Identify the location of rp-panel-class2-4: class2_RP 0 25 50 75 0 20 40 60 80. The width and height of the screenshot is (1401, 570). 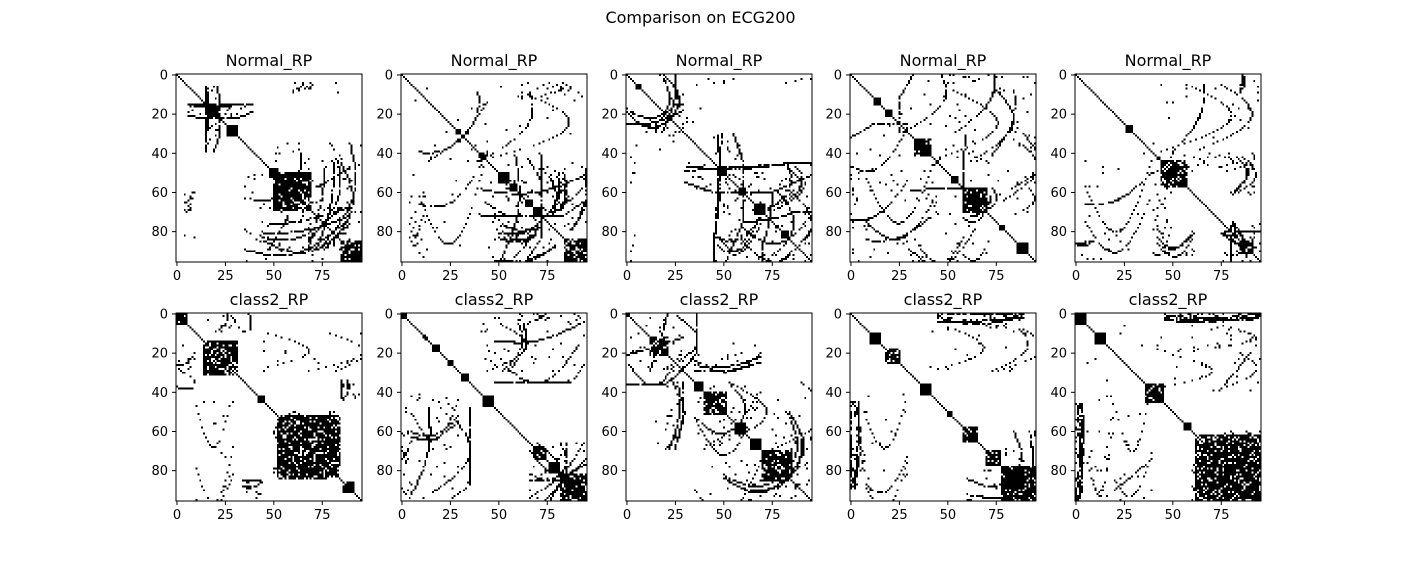
(931, 406).